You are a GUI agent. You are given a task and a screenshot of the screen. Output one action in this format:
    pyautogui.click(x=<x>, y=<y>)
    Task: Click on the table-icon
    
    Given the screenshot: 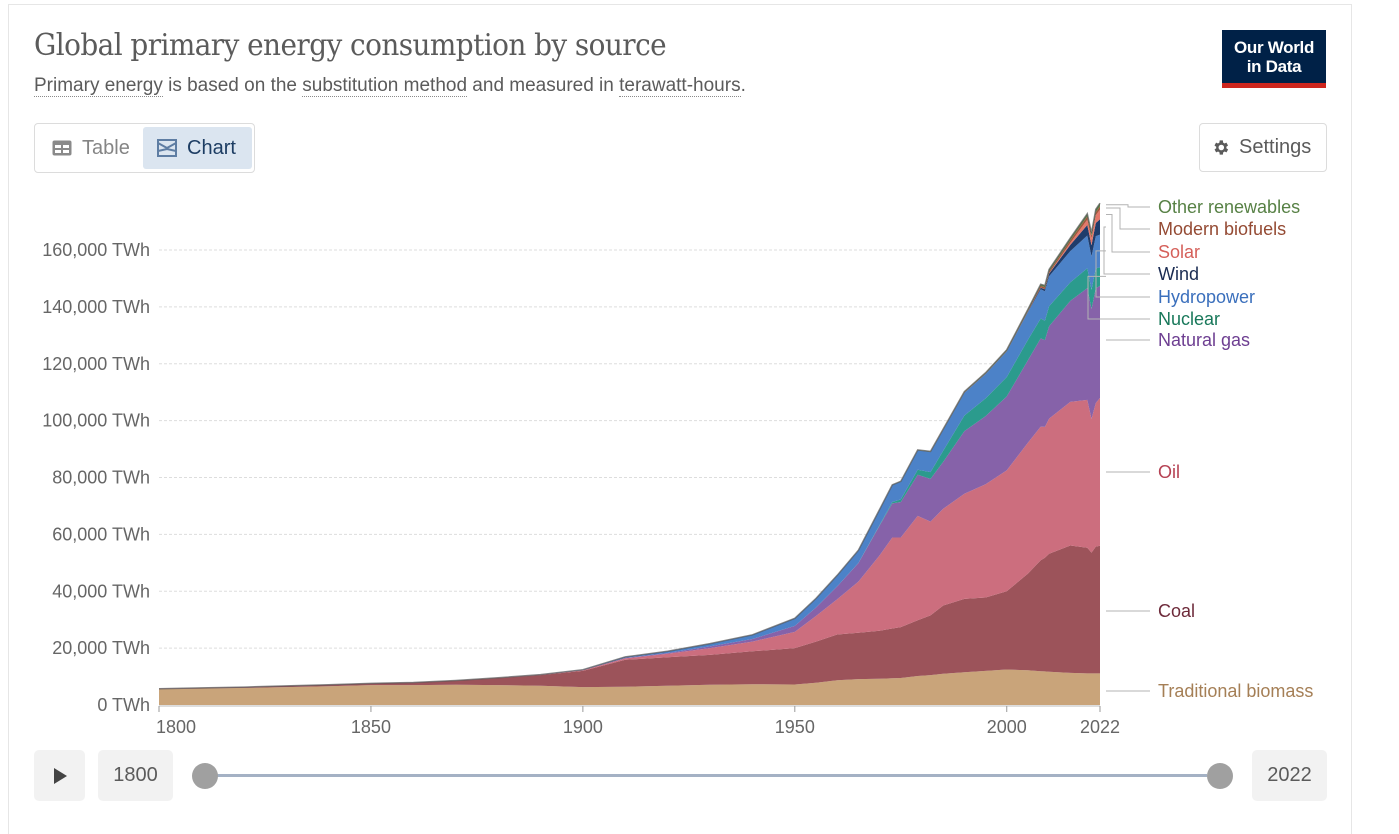 What is the action you would take?
    pyautogui.click(x=62, y=148)
    